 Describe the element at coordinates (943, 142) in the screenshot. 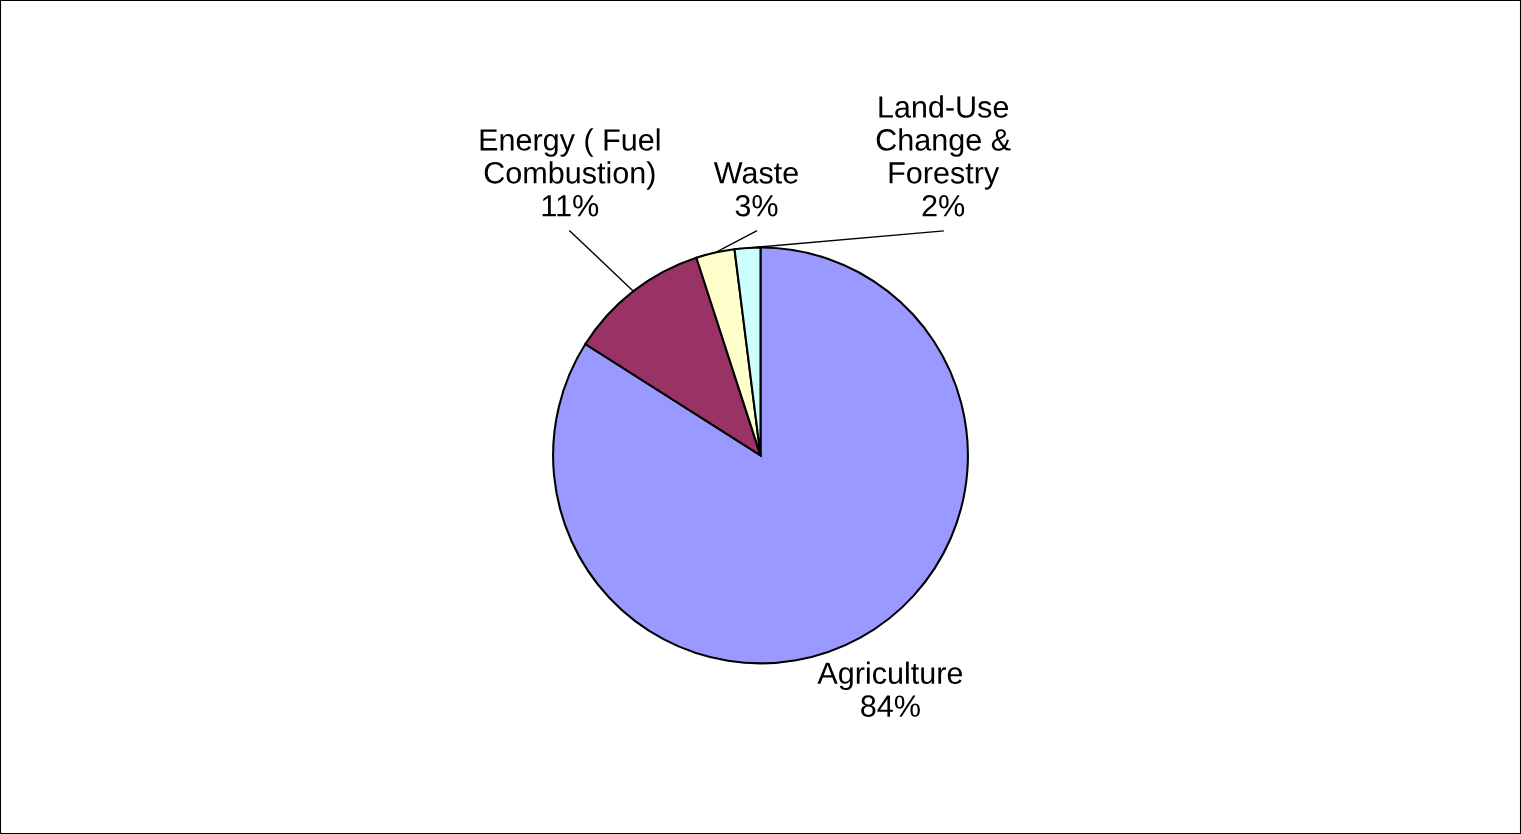

I see `slice-label: Land-Use Change & Forestry` at that location.